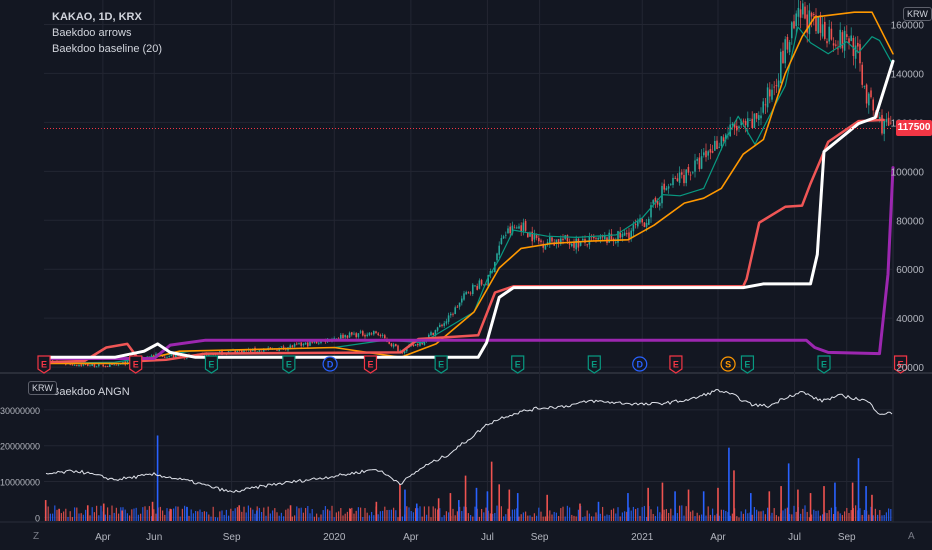  What do you see at coordinates (728, 364) in the screenshot?
I see `event-marker-split: S` at bounding box center [728, 364].